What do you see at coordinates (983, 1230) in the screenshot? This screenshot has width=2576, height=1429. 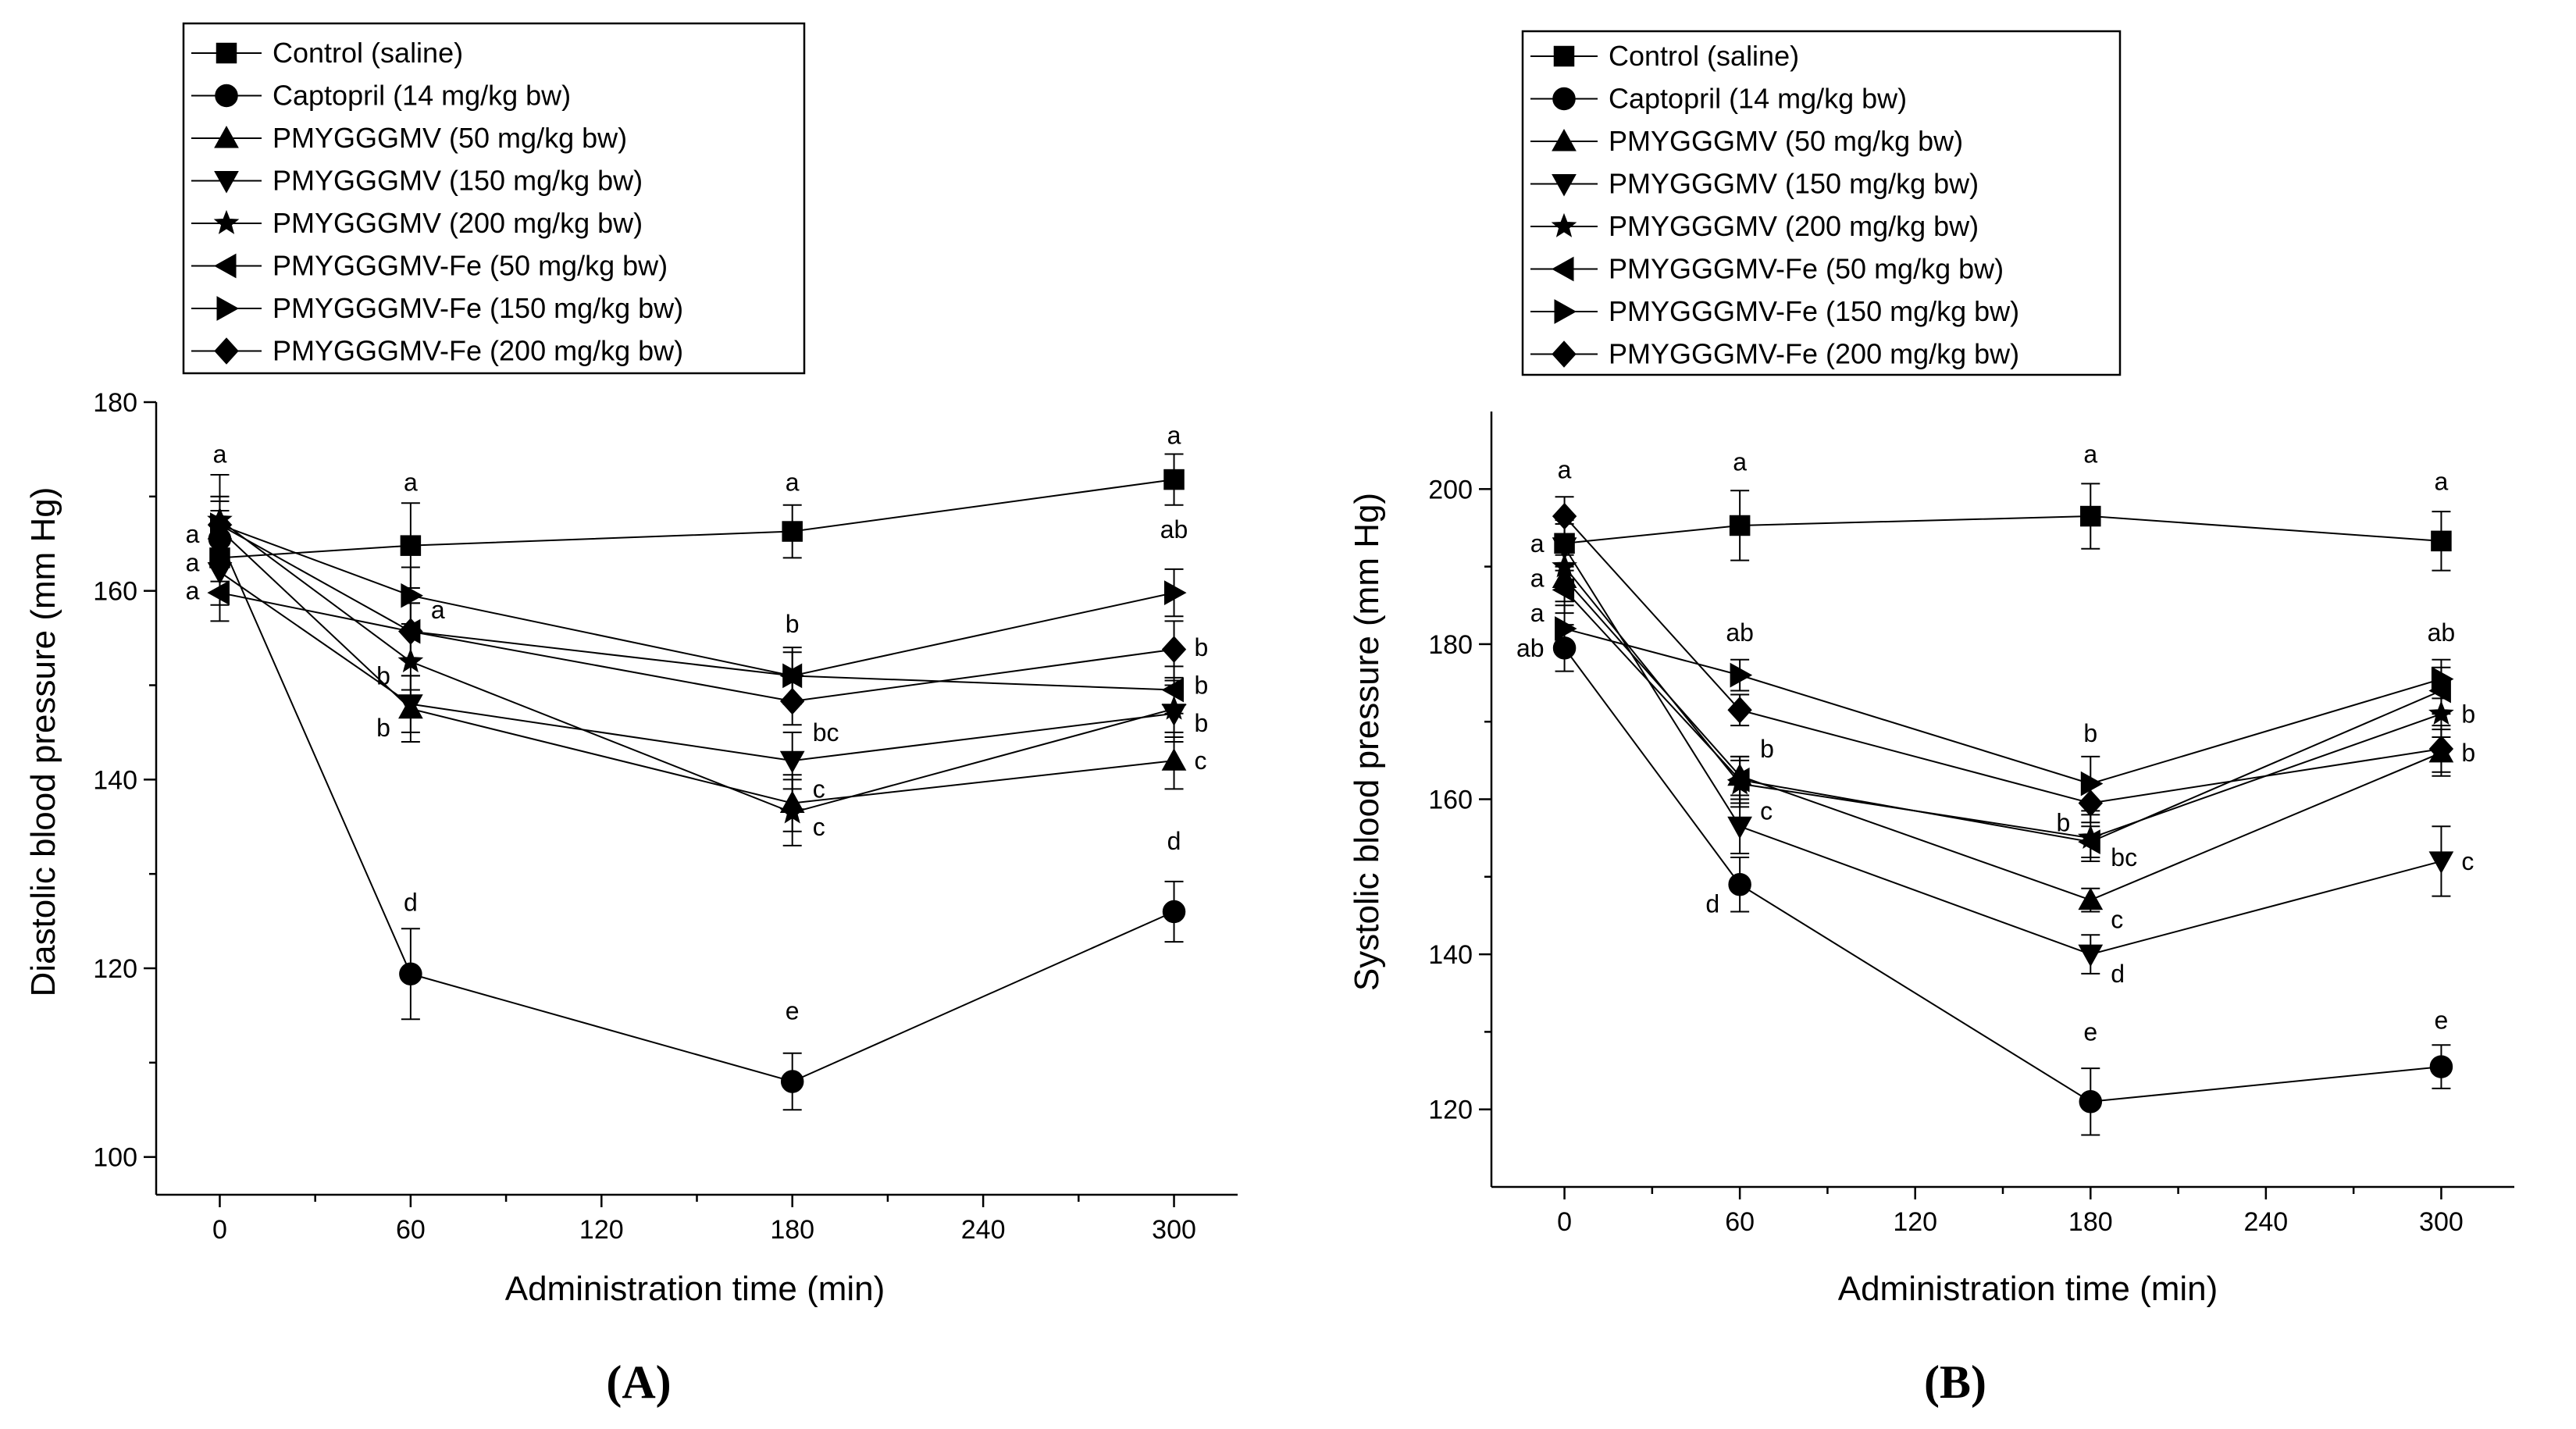 I see `x-tick-label: 240` at bounding box center [983, 1230].